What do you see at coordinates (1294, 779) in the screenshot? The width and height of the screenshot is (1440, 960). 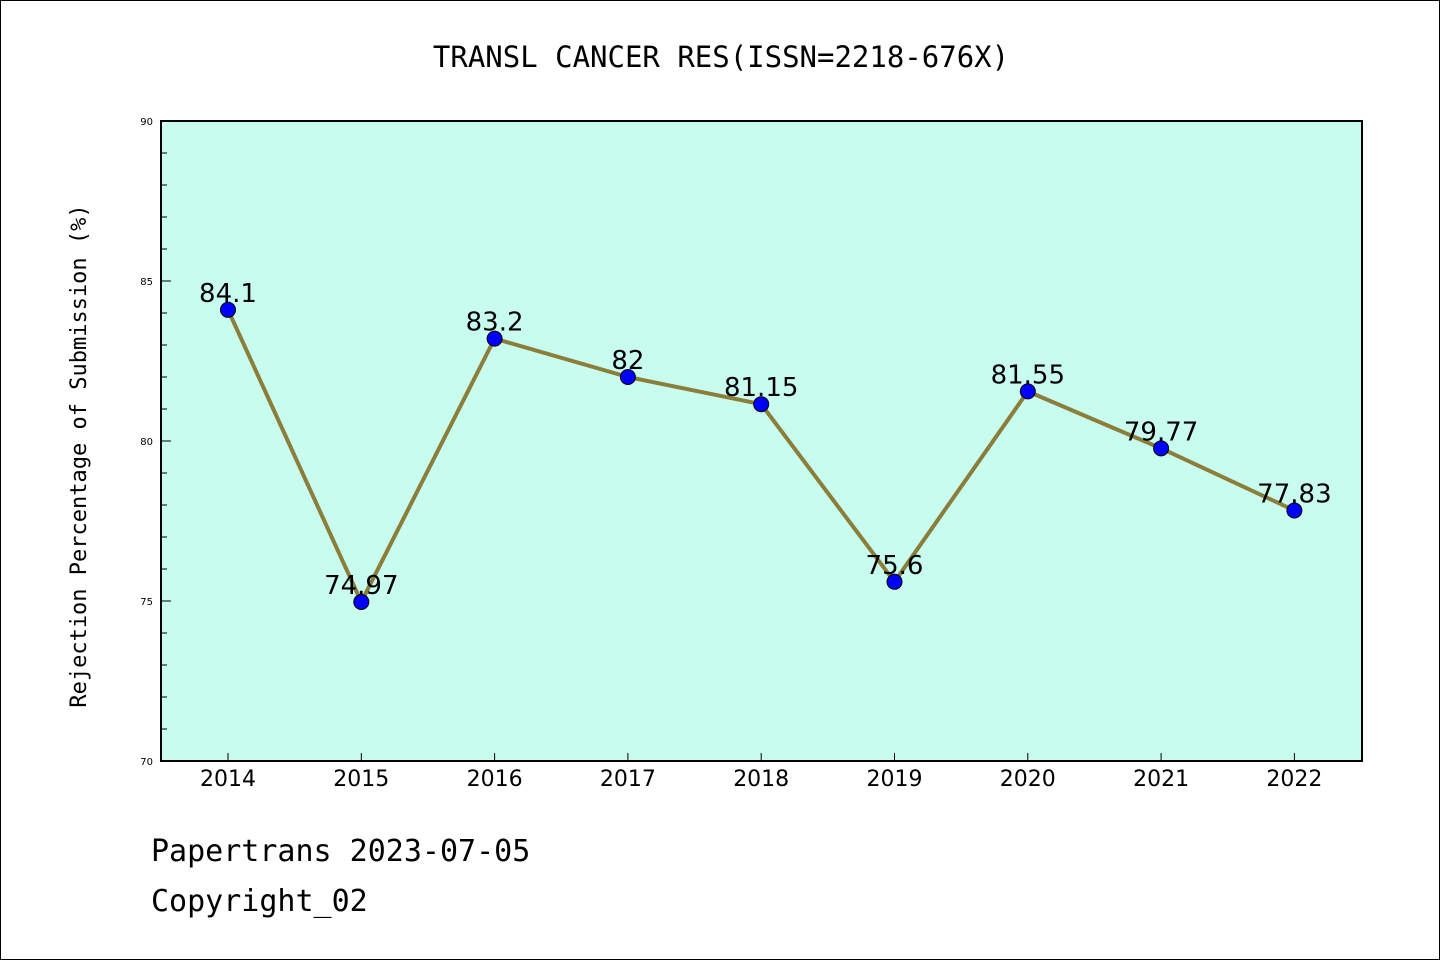 I see `x-tick-label: 2022` at bounding box center [1294, 779].